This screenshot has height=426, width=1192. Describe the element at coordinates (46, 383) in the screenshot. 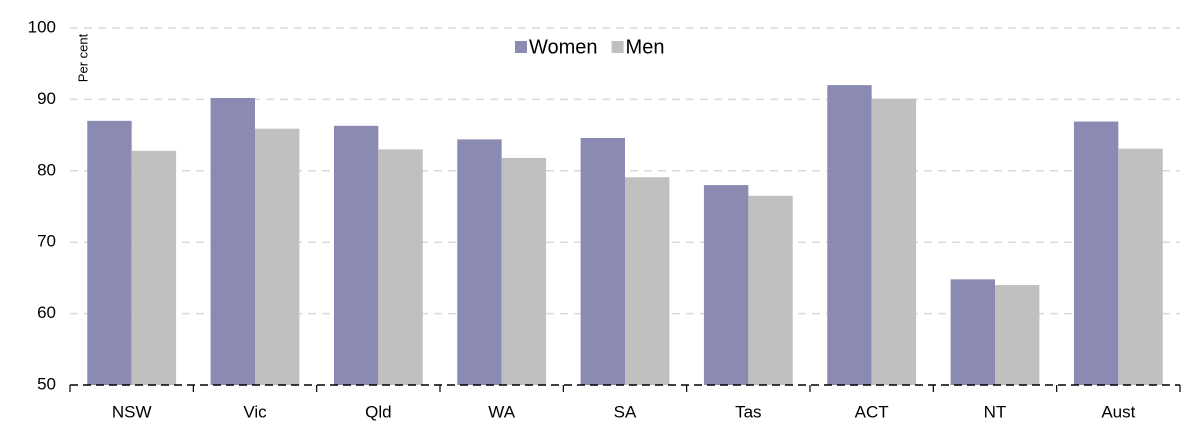

I see `y-tick-label: 50` at that location.